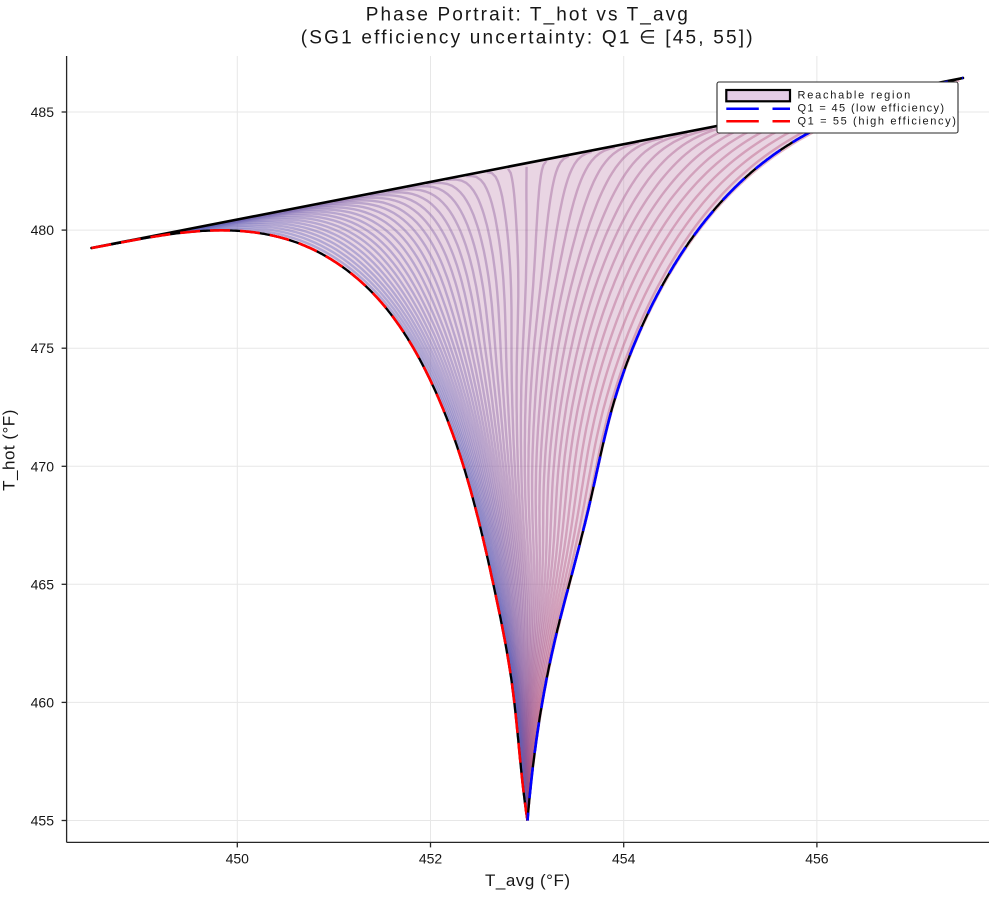  I want to click on svg-text: 460, so click(43, 702).